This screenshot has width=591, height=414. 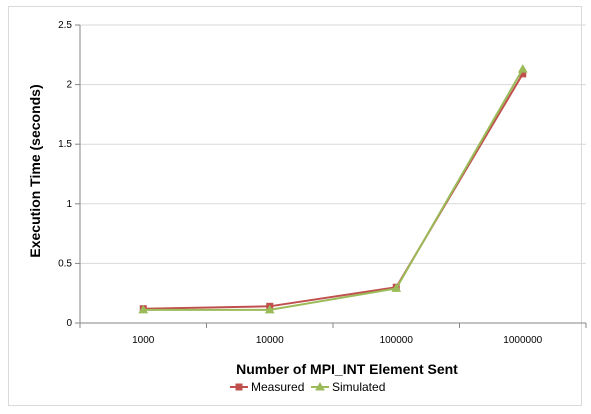 I want to click on y-tick-label: 2, so click(x=69, y=85).